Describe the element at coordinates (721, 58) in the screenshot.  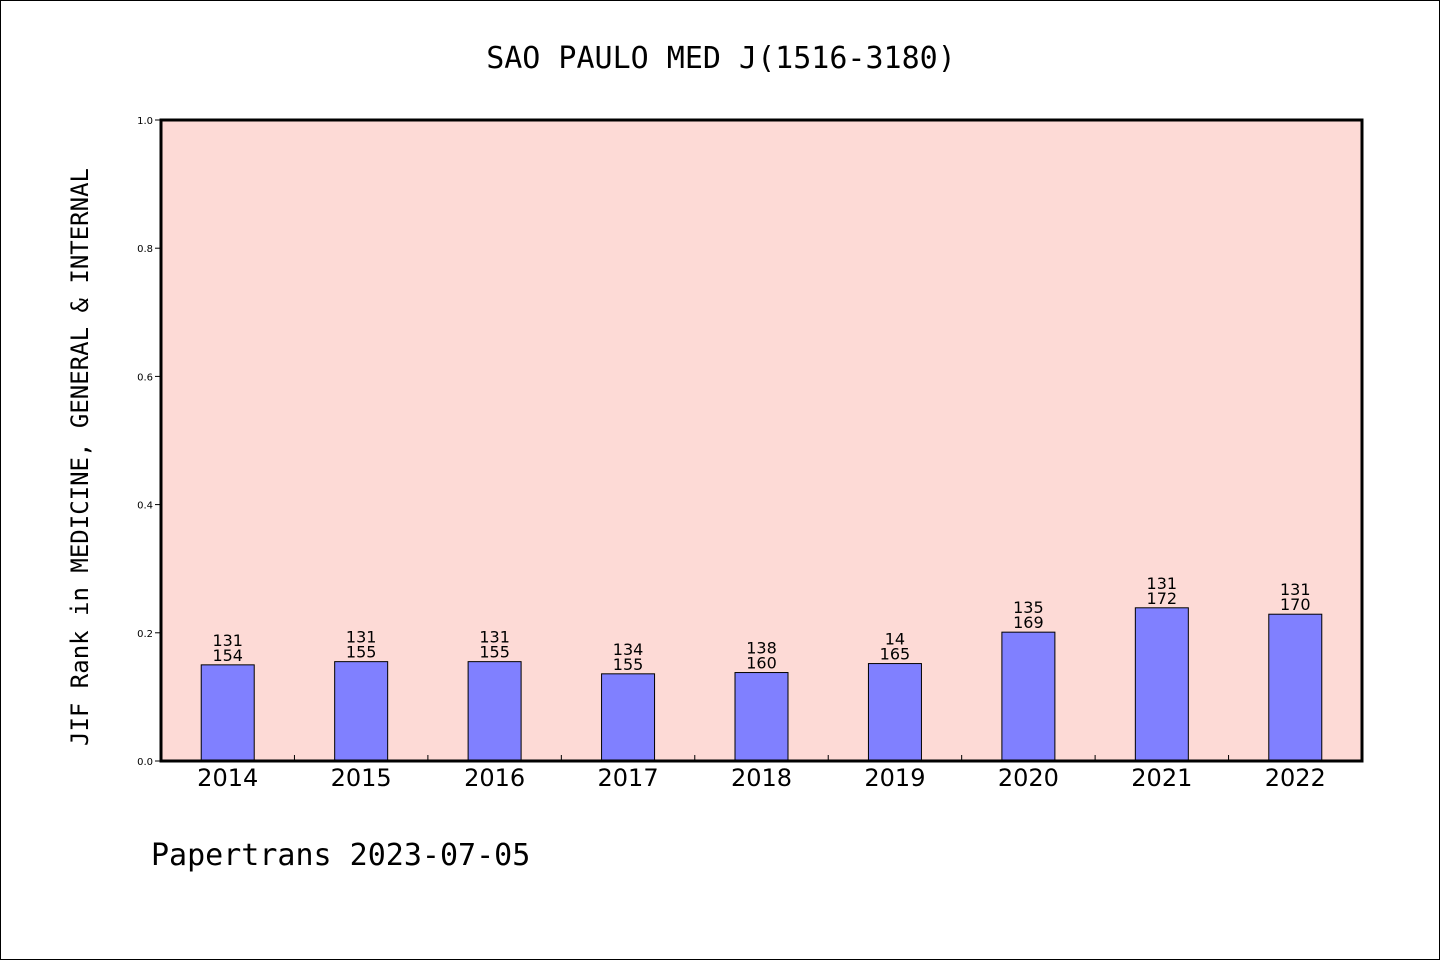
I see `chart-title: SAO PAULO MED J(1516-3180)` at that location.